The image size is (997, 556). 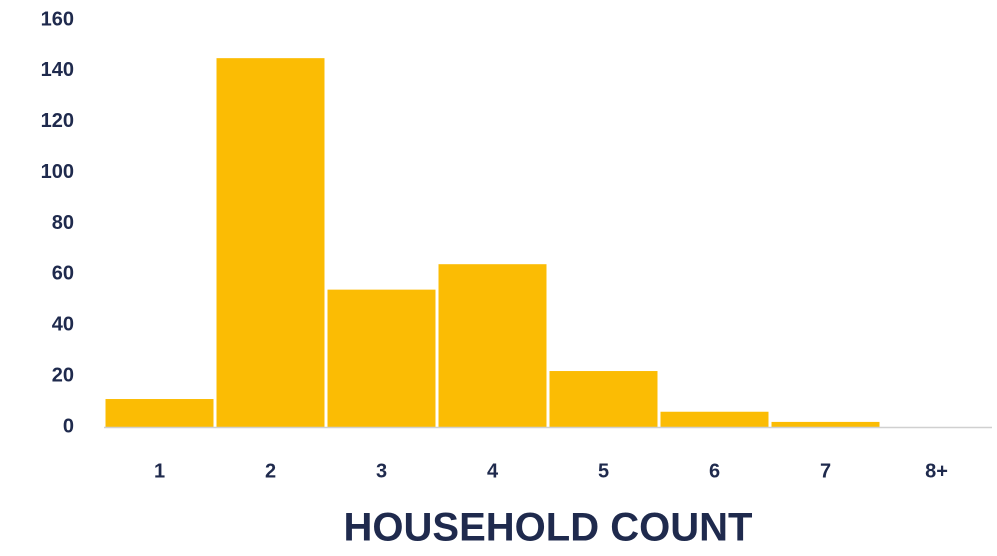 I want to click on x-axis-title: HOUSEHOLD COUNT, so click(x=548, y=528).